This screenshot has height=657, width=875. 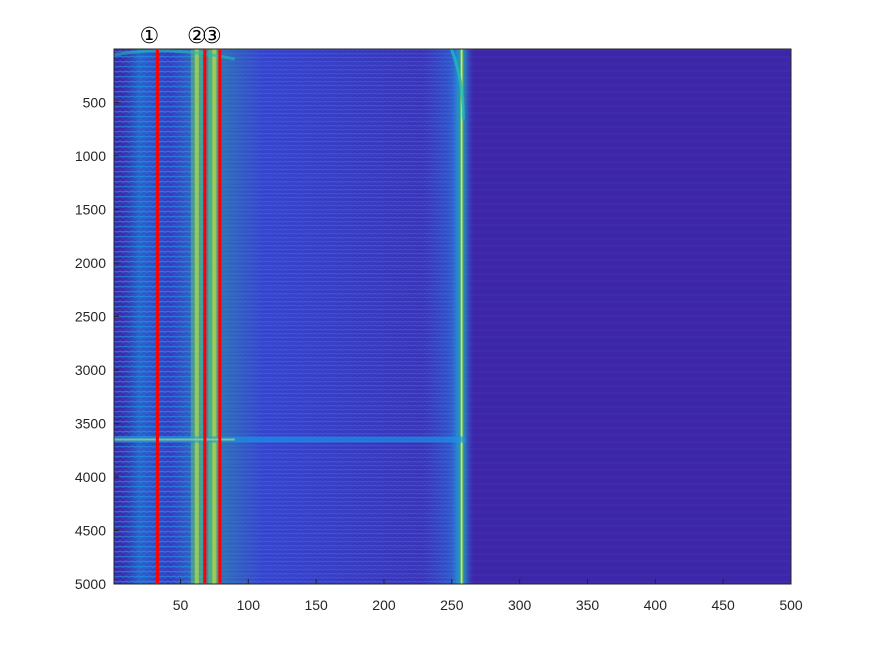 I want to click on horizontal-seam, so click(x=290, y=439).